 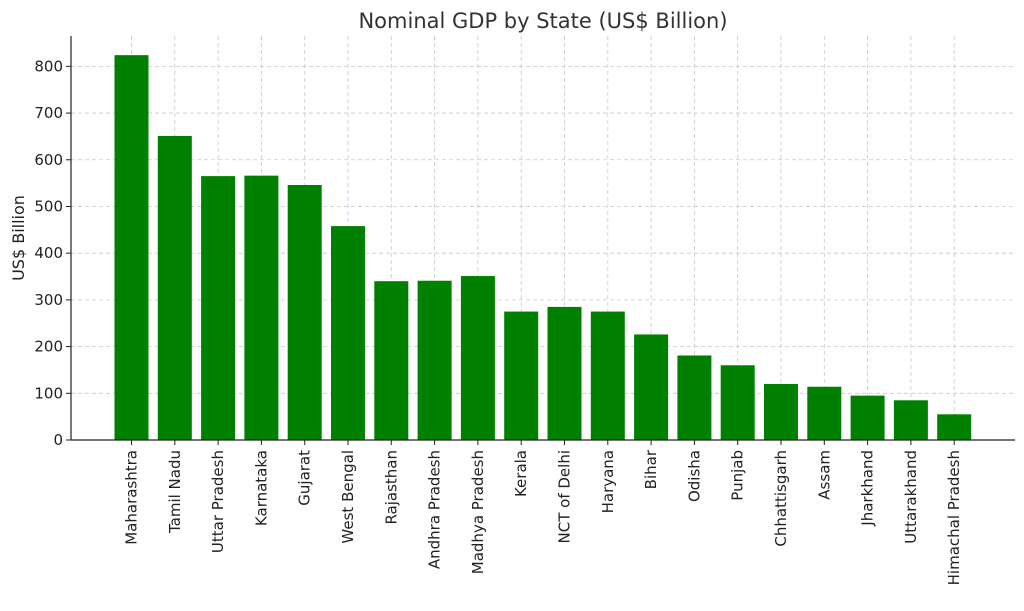 I want to click on chart-title: Nominal GDP by State (US$ Billion), so click(x=542, y=21).